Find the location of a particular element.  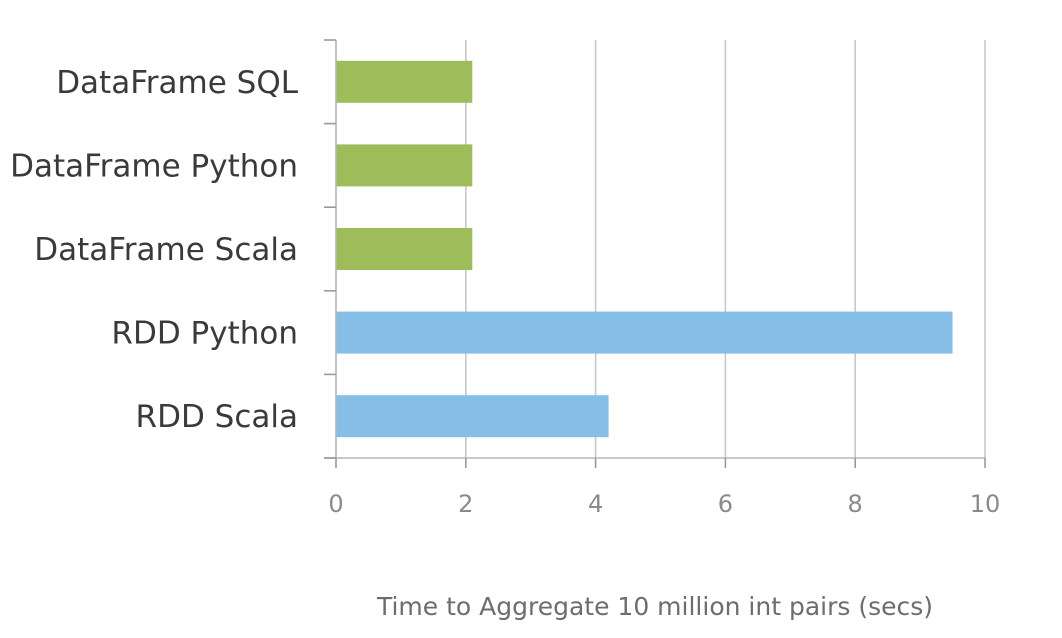

category-label: DataFrame SQL is located at coordinates (177, 83).